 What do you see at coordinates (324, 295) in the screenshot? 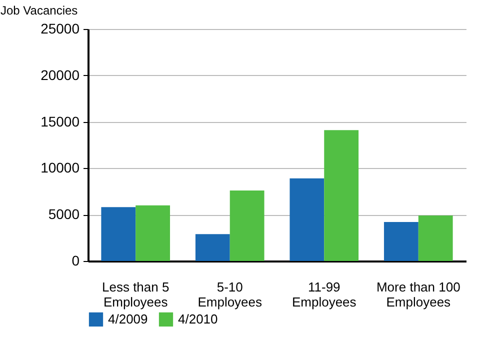
I see `x-tick-label: 11-99 Employees` at bounding box center [324, 295].